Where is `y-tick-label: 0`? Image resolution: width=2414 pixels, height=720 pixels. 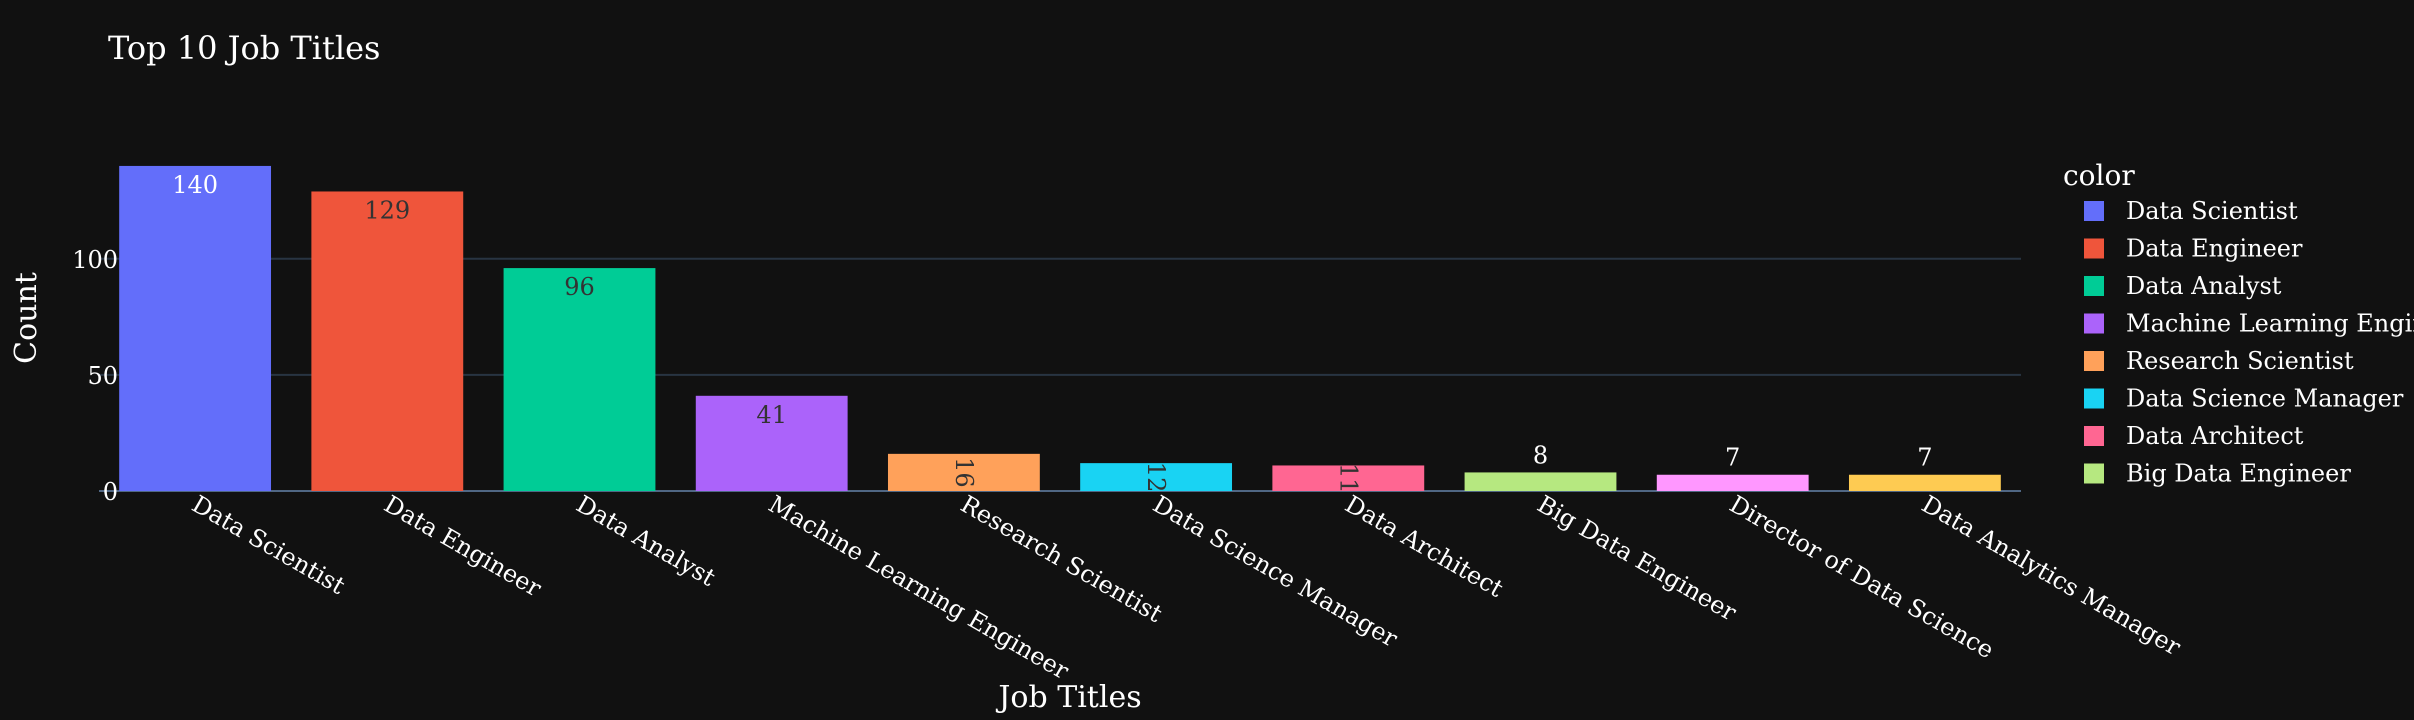
y-tick-label: 0 is located at coordinates (110, 492).